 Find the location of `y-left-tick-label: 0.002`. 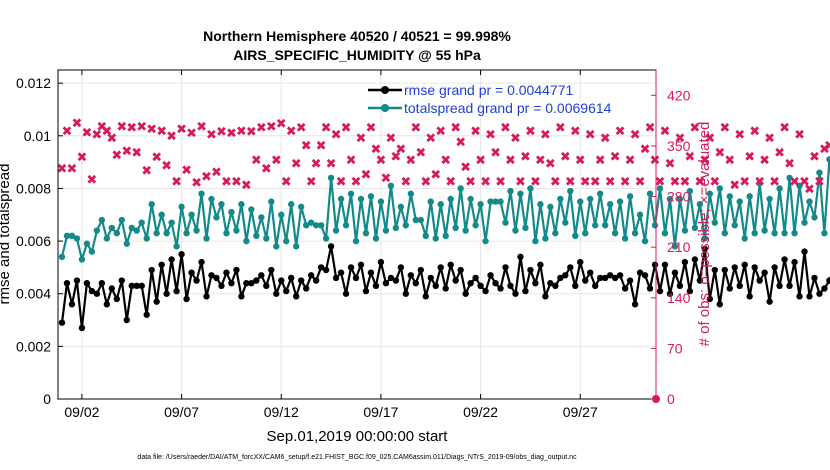

y-left-tick-label: 0.002 is located at coordinates (33, 346).